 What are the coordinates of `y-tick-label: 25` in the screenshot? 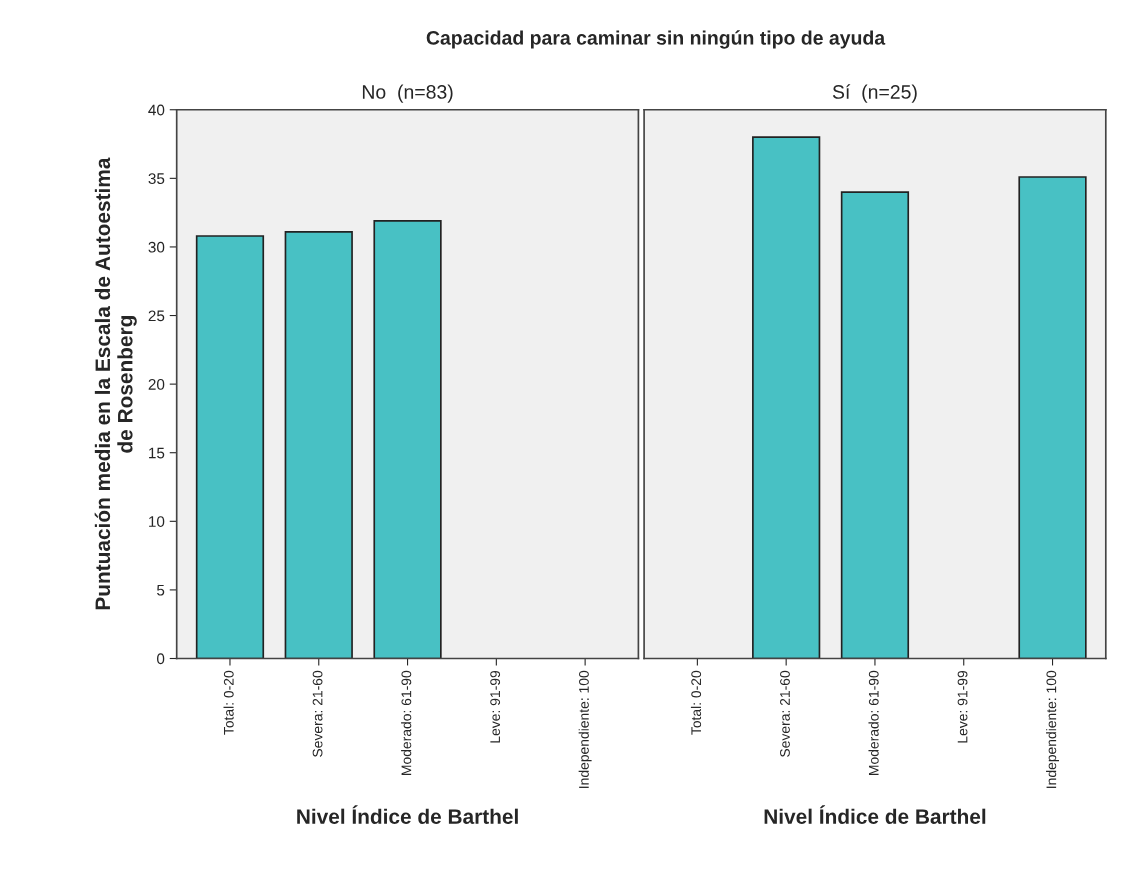 It's located at (156, 316).